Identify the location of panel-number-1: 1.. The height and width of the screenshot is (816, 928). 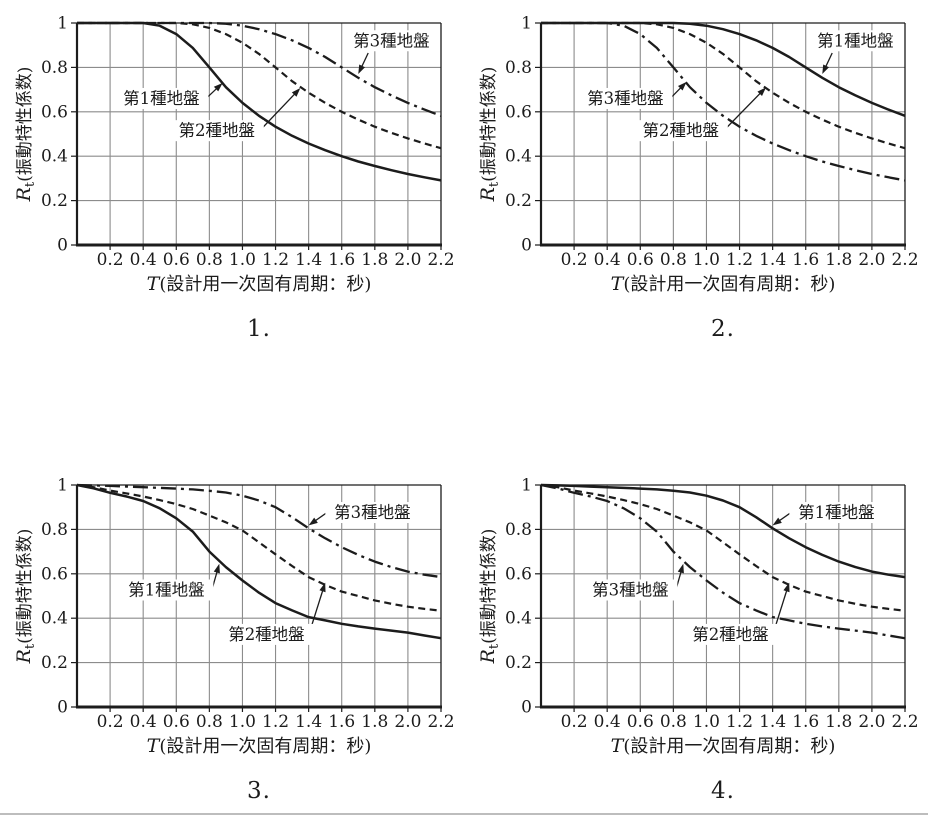
(259, 329).